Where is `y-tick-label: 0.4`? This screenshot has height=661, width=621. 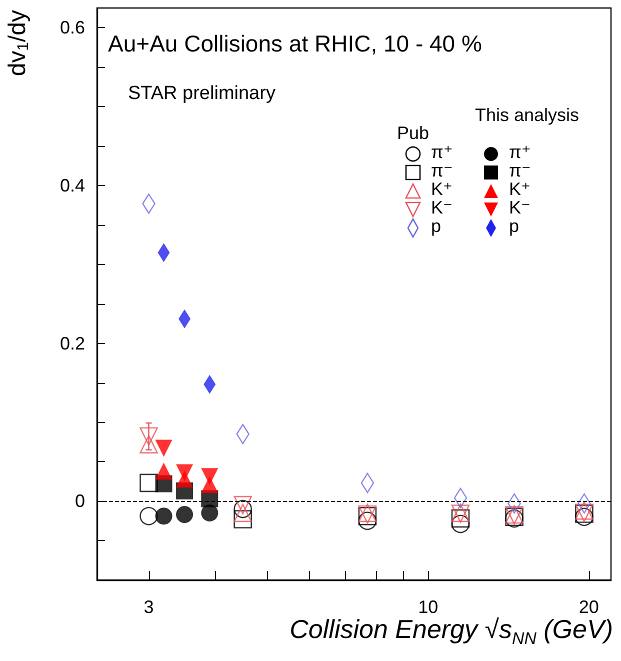 y-tick-label: 0.4 is located at coordinates (72, 186).